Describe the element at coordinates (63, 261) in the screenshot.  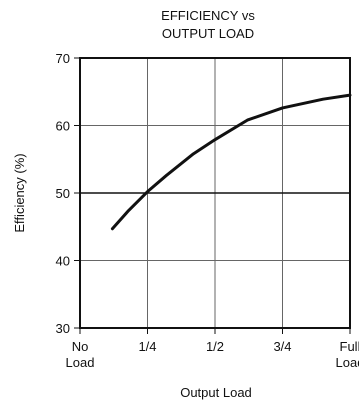
I see `y-tick-label-1: 40` at that location.